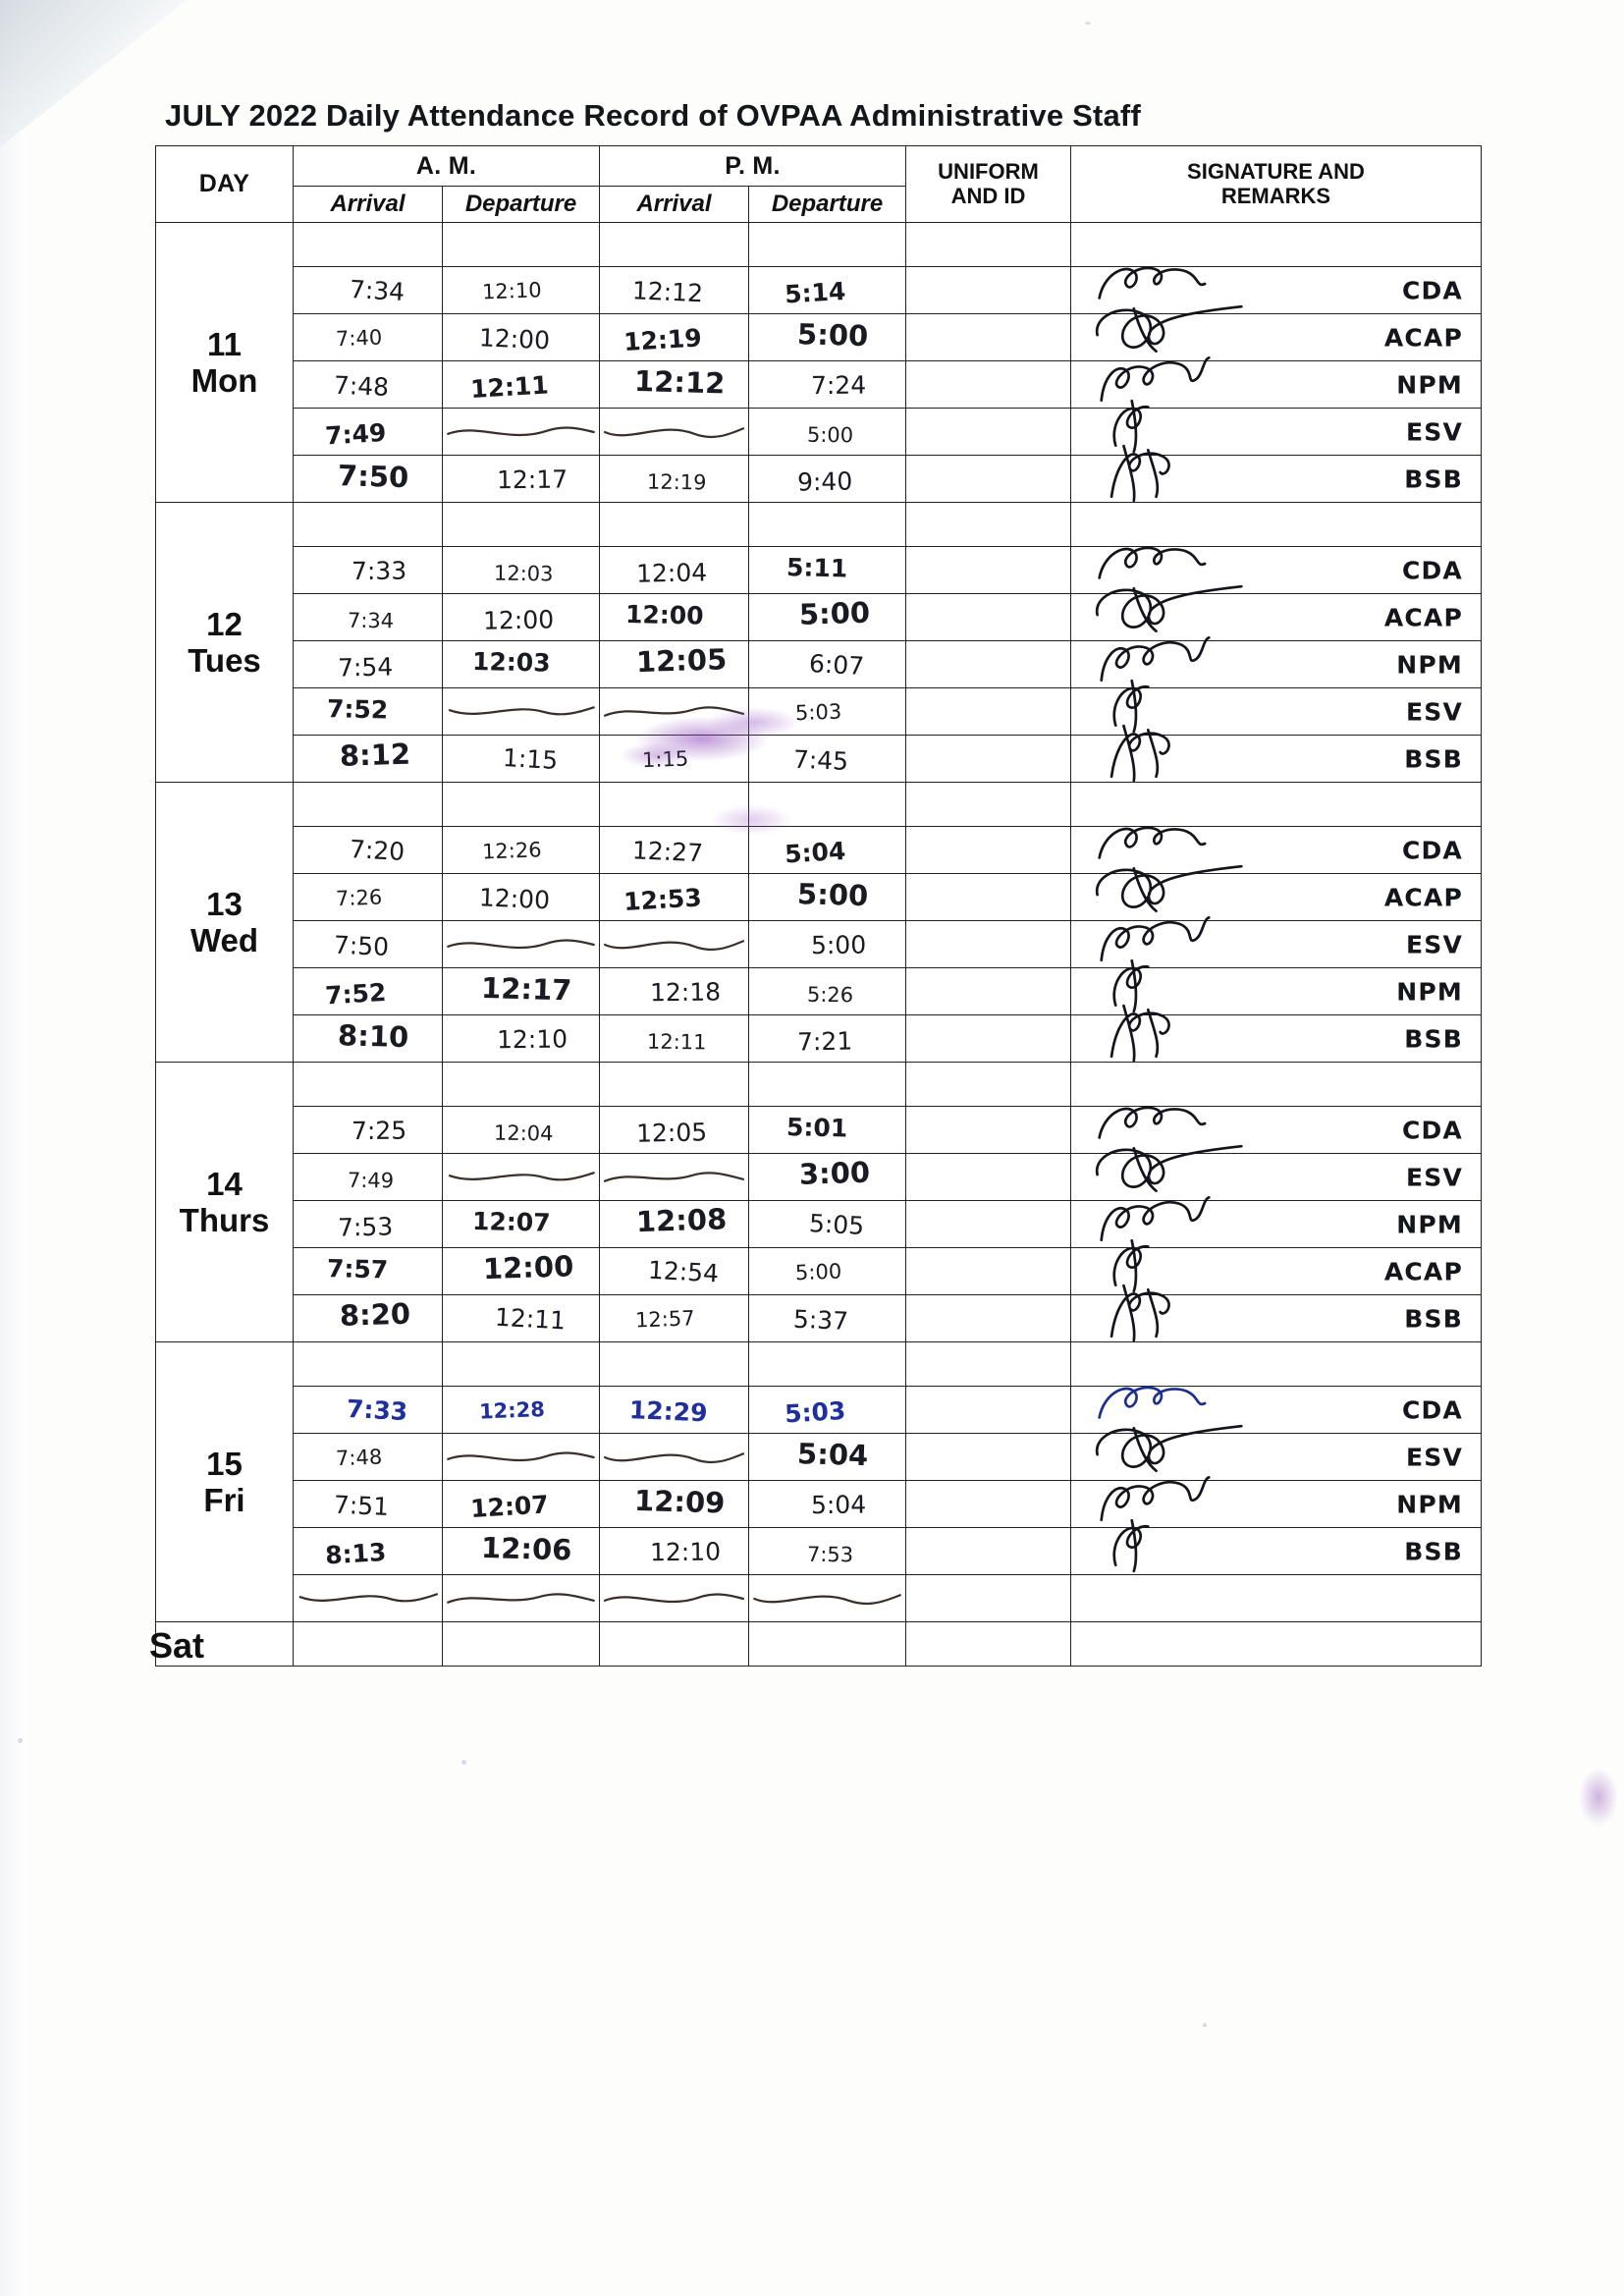 The image size is (1624, 2296). Describe the element at coordinates (819, 1452) in the screenshot. I see `table-row: 7:48 5:04 ESV` at that location.